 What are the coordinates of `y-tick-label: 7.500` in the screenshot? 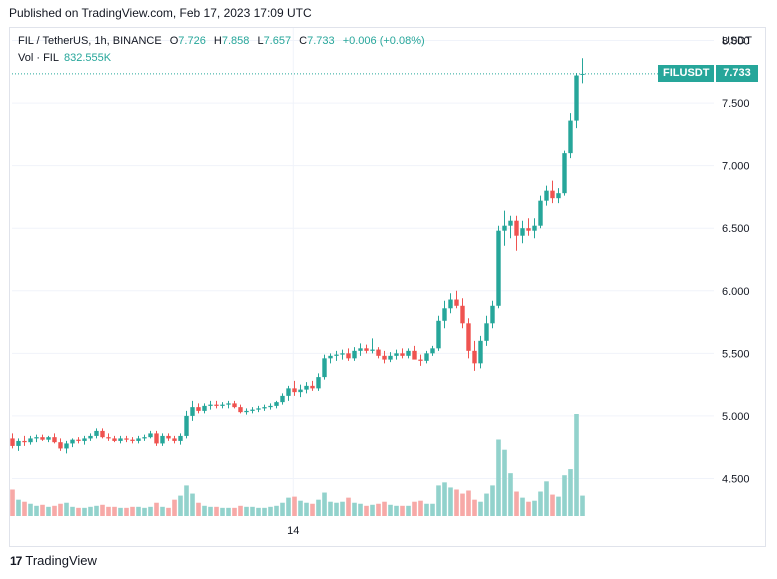 It's located at (736, 104).